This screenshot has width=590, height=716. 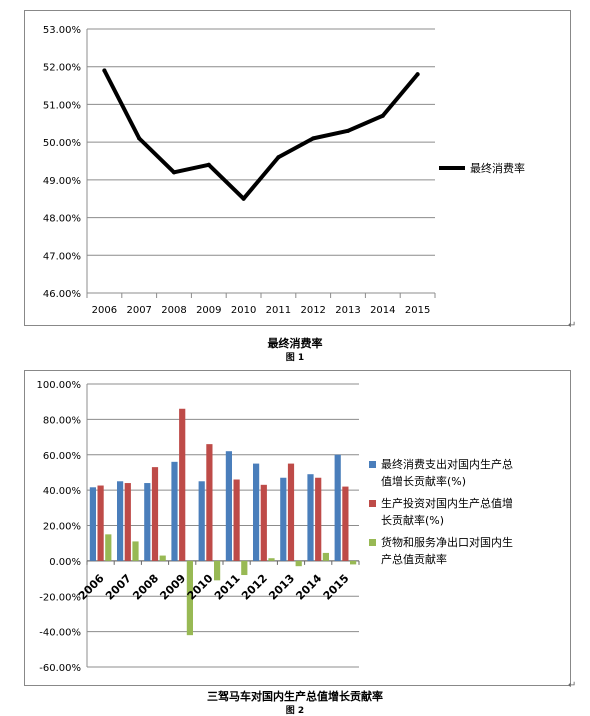 What do you see at coordinates (295, 696) in the screenshot?
I see `figure2-caption: 三驾马车对国内生产总值增长贡献率` at bounding box center [295, 696].